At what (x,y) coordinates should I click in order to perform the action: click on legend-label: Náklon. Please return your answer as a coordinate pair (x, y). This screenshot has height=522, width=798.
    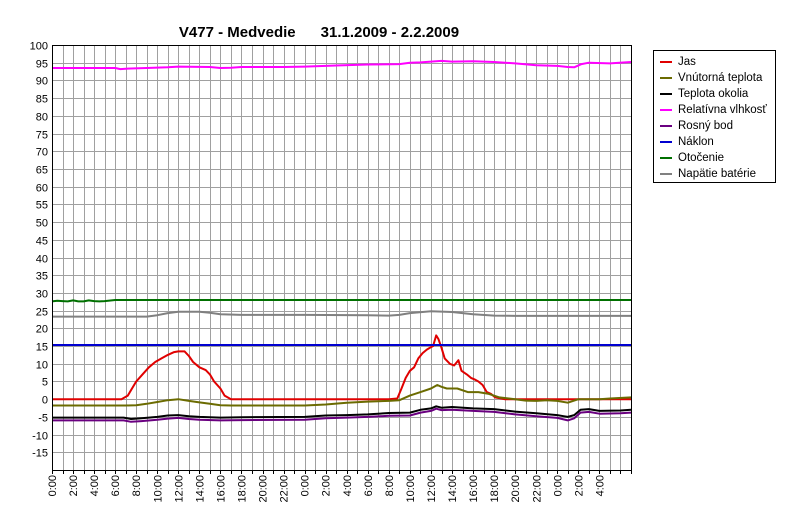
    Looking at the image, I should click on (696, 142).